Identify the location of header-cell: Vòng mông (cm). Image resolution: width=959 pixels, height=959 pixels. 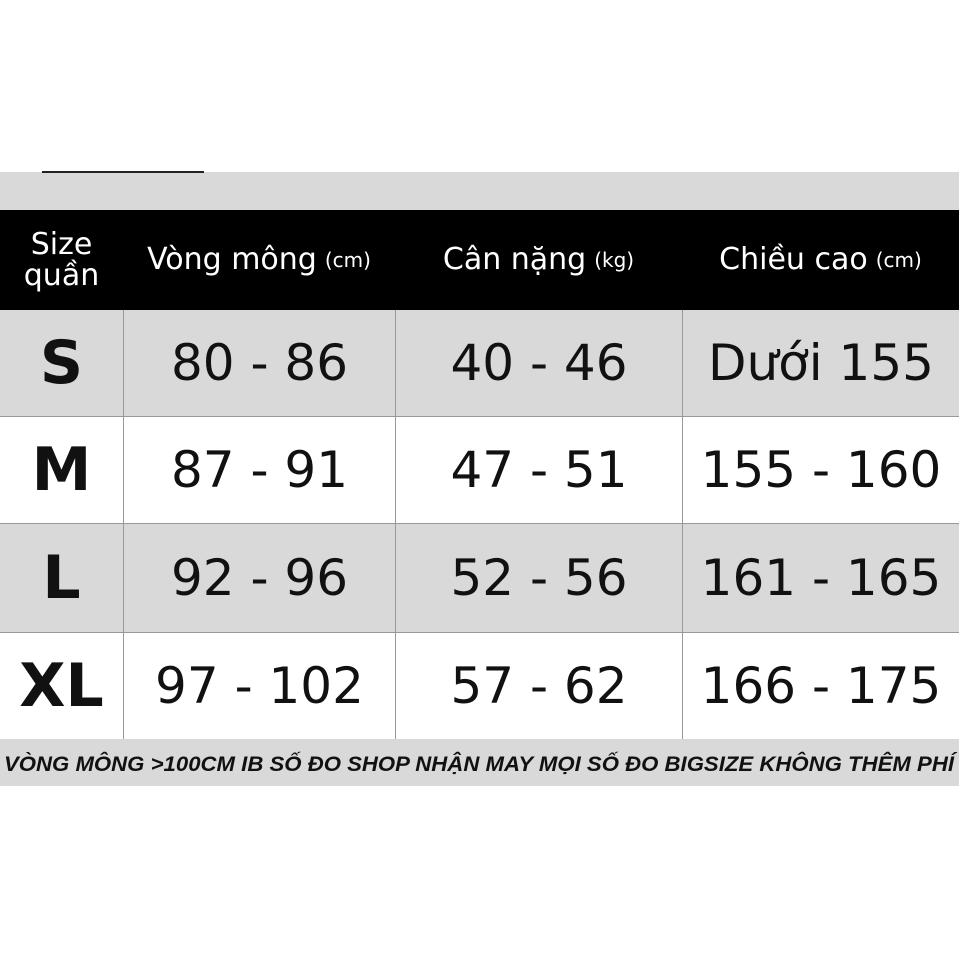
(259, 260).